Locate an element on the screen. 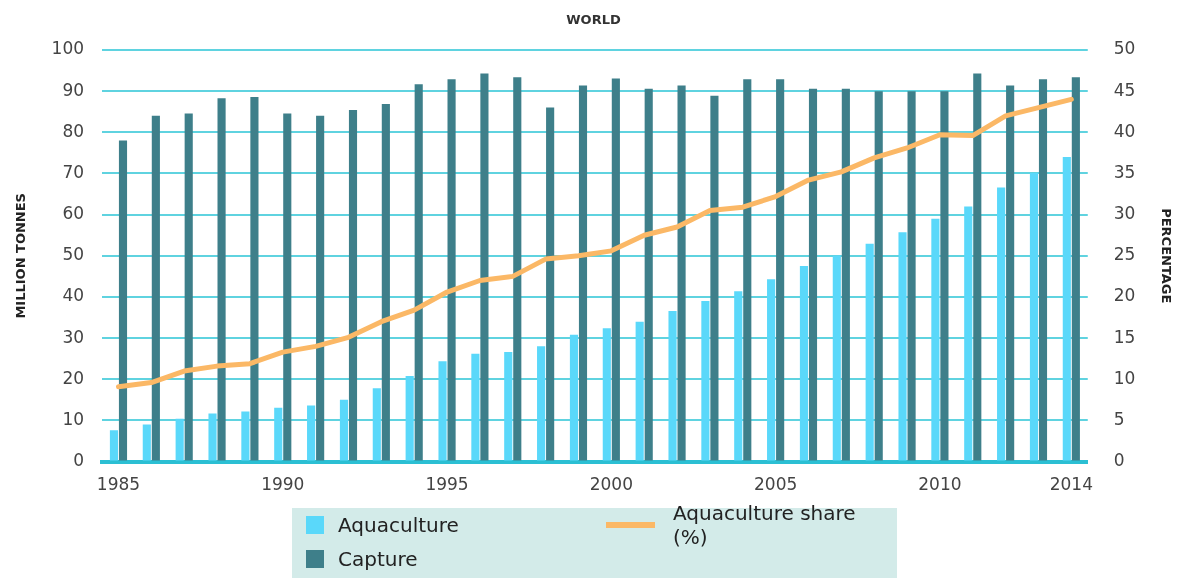 Image resolution: width=1187 pixels, height=579 pixels. y-tick-label: 100 is located at coordinates (68, 48).